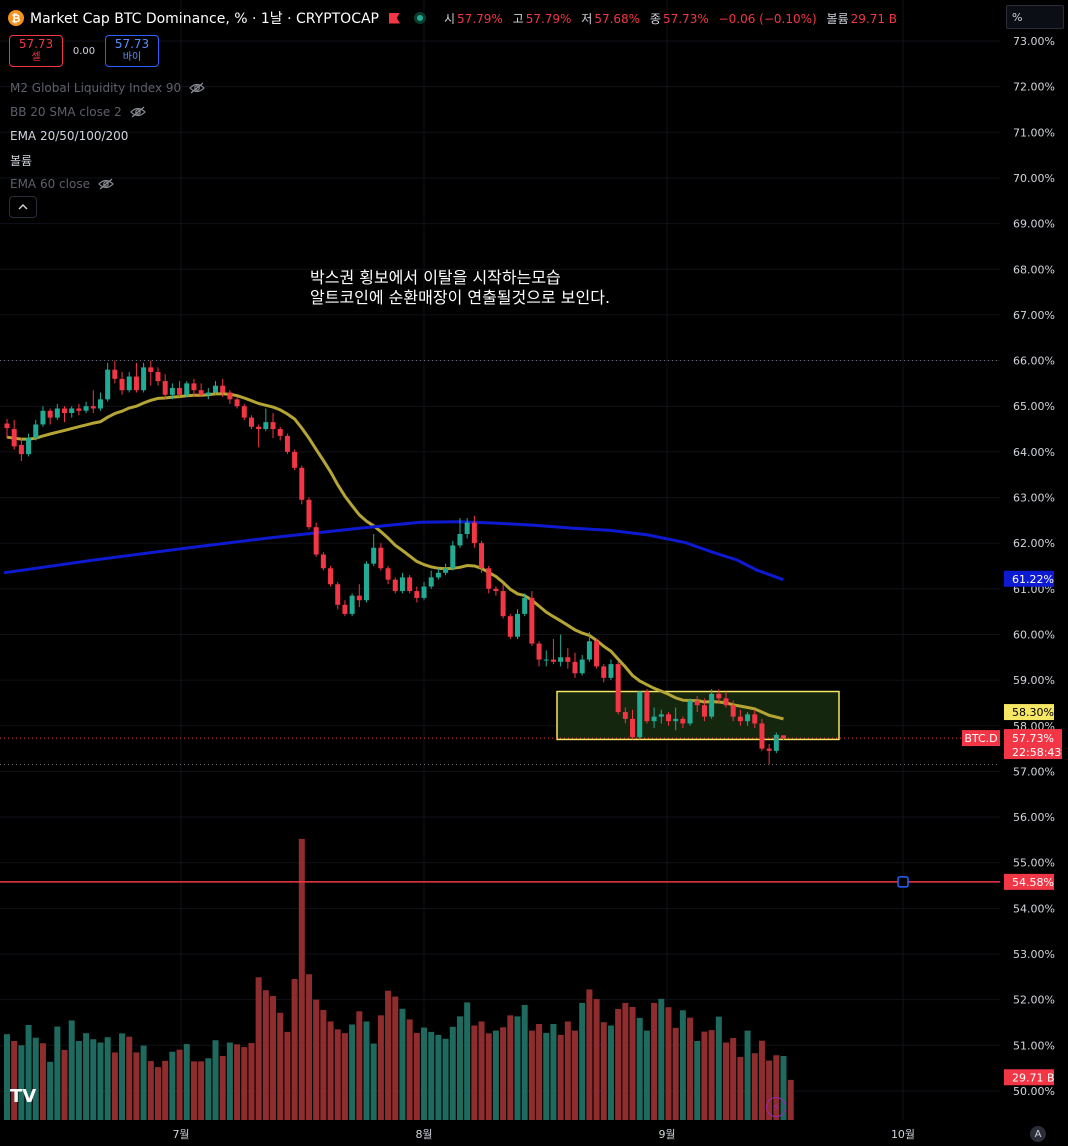  Describe the element at coordinates (1033, 738) in the screenshot. I see `last-price-tag: 57.73%` at that location.